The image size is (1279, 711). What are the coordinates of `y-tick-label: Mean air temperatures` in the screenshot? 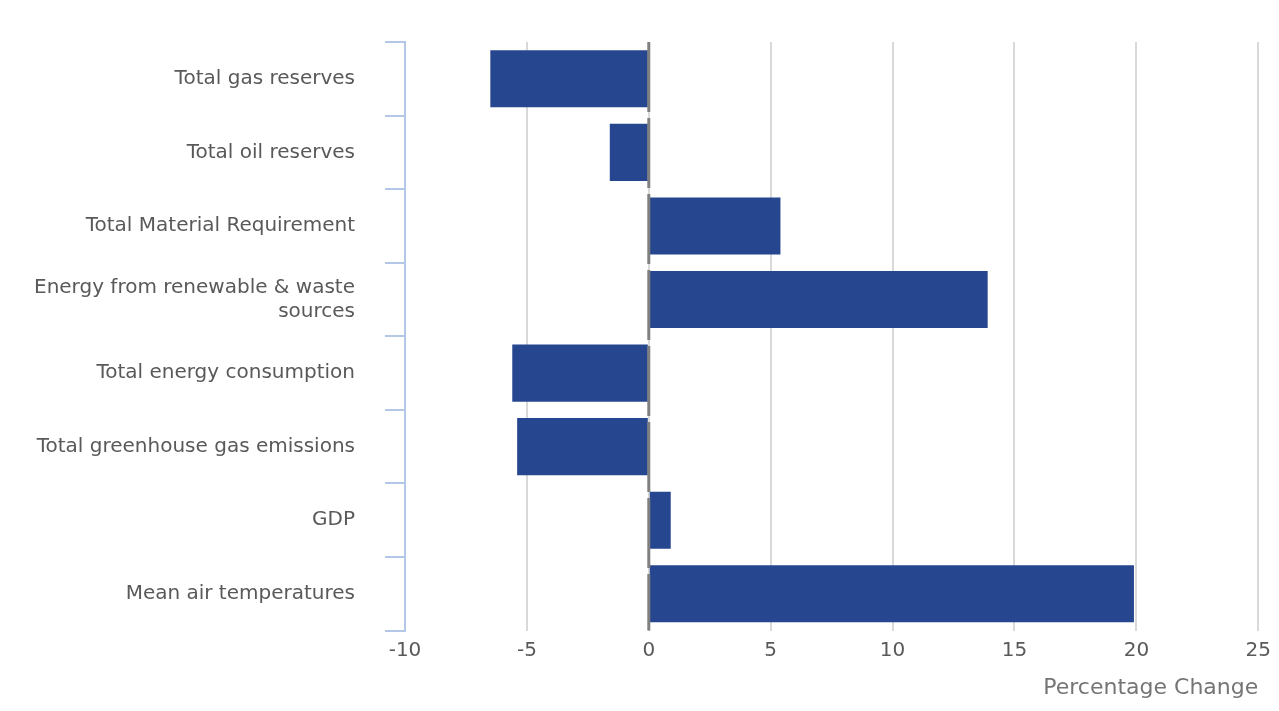 It's located at (240, 592).